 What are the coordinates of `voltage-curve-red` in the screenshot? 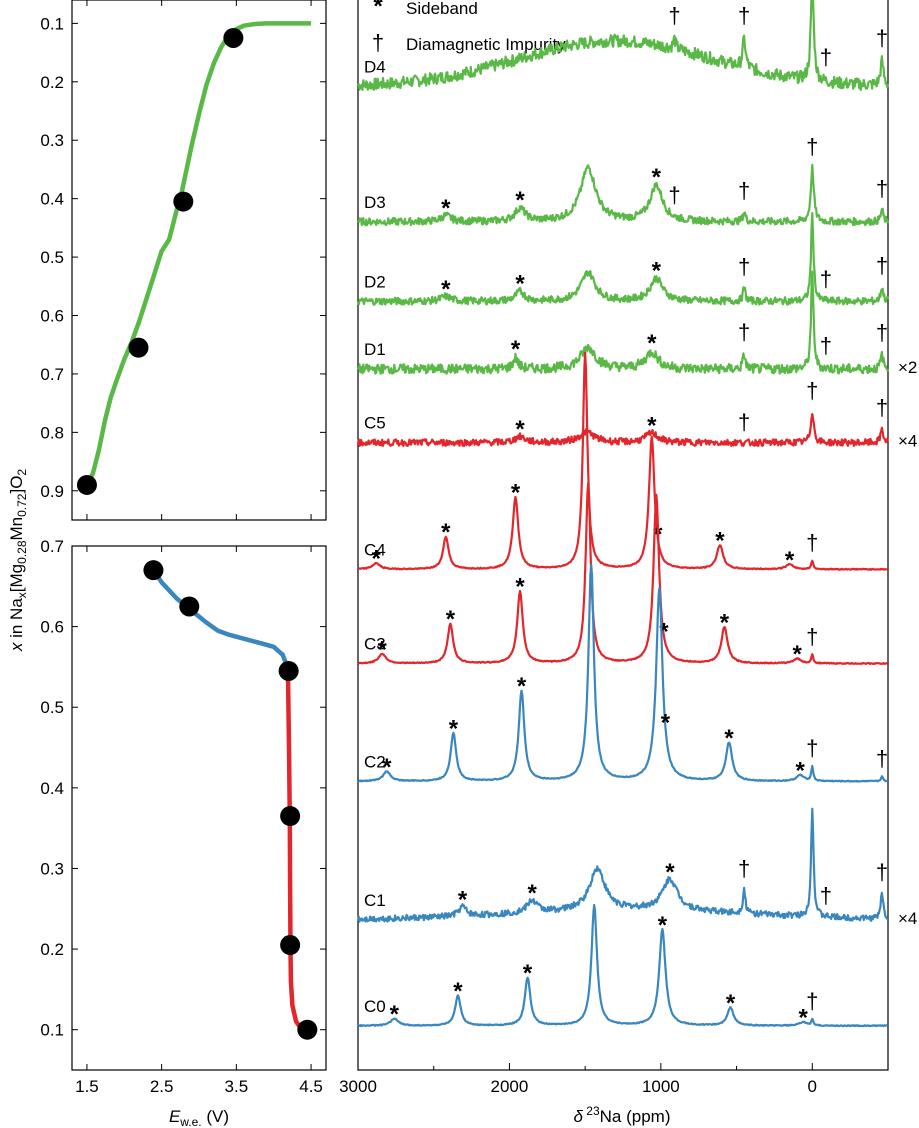 It's located at (297, 850).